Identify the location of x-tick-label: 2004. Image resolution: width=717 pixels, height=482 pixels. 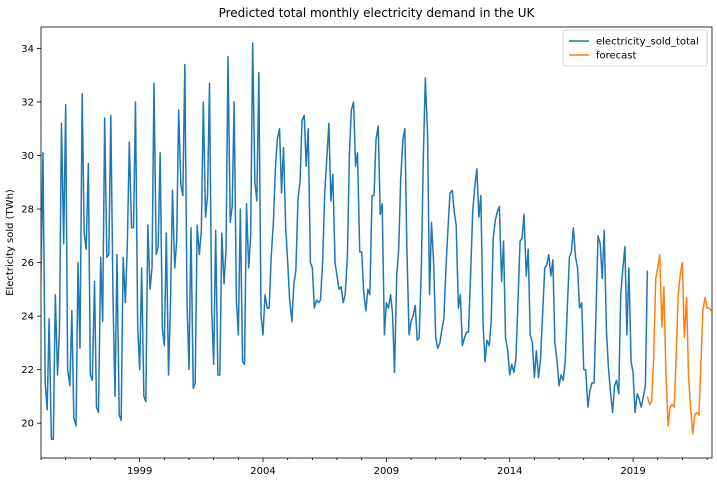
(262, 471).